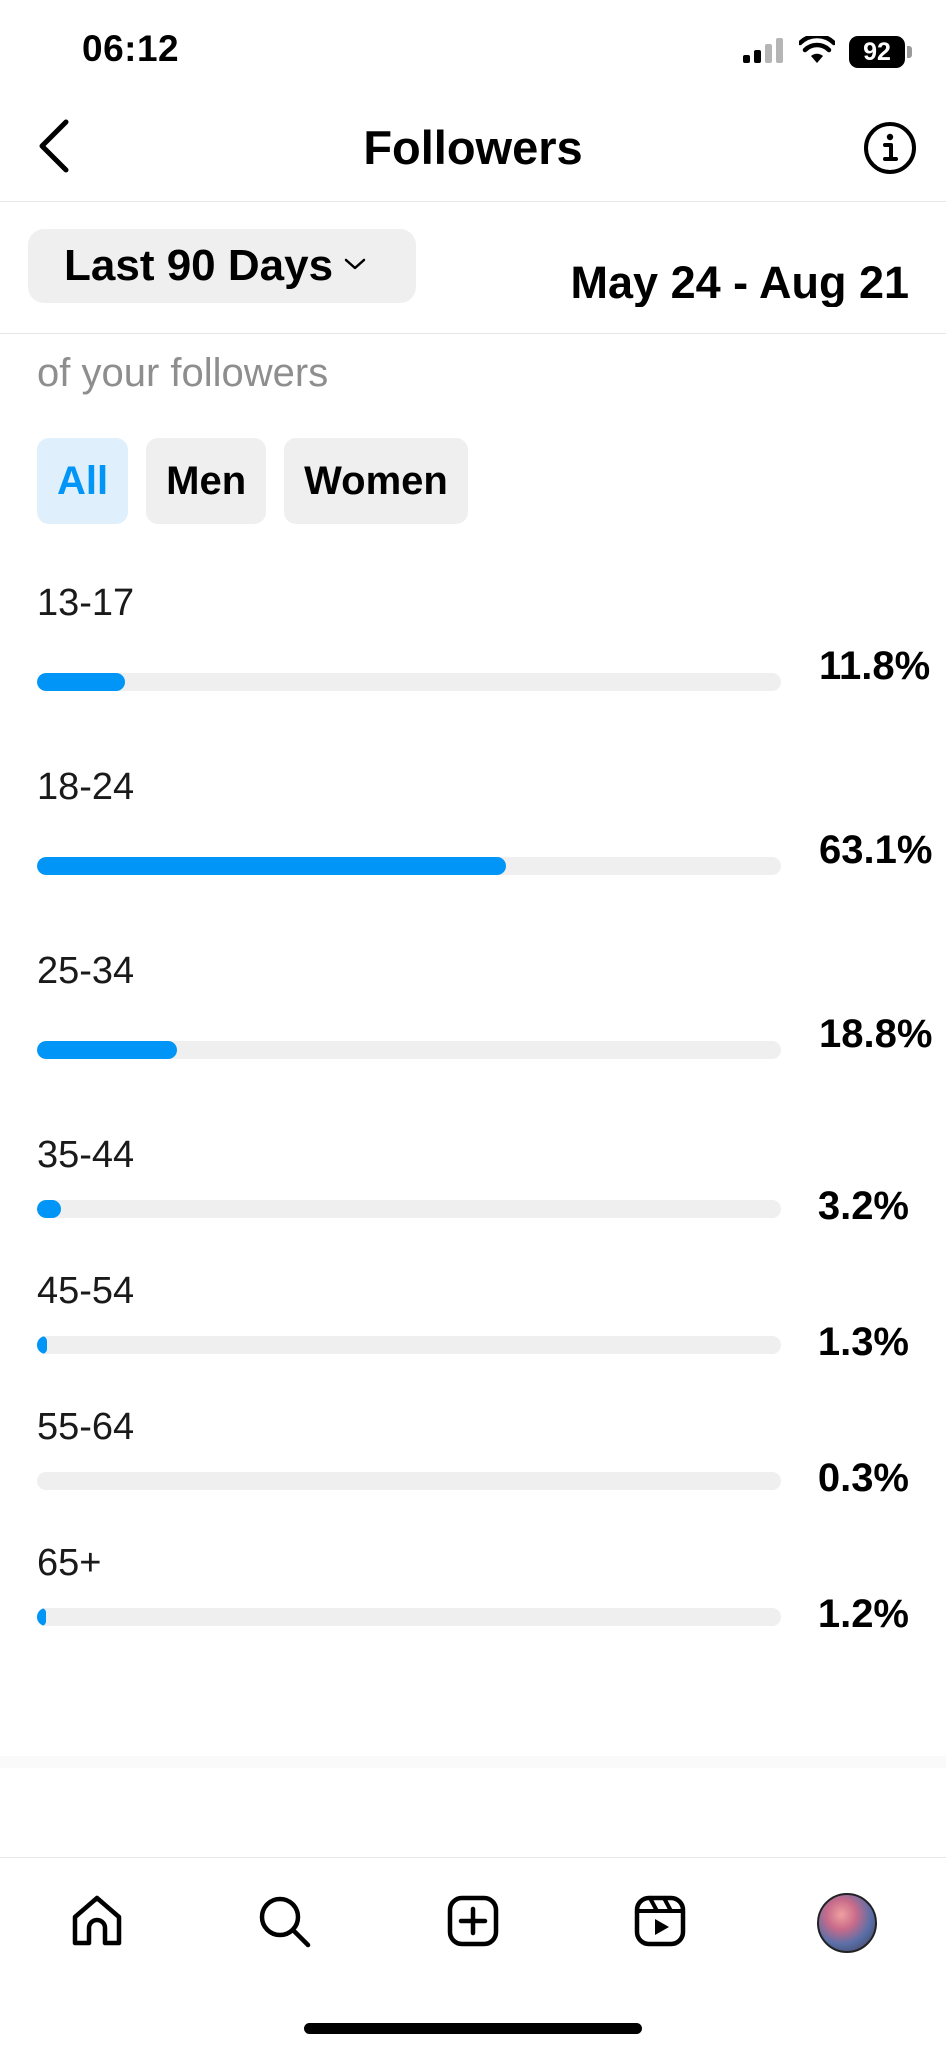  I want to click on page-title: Followers, so click(473, 147).